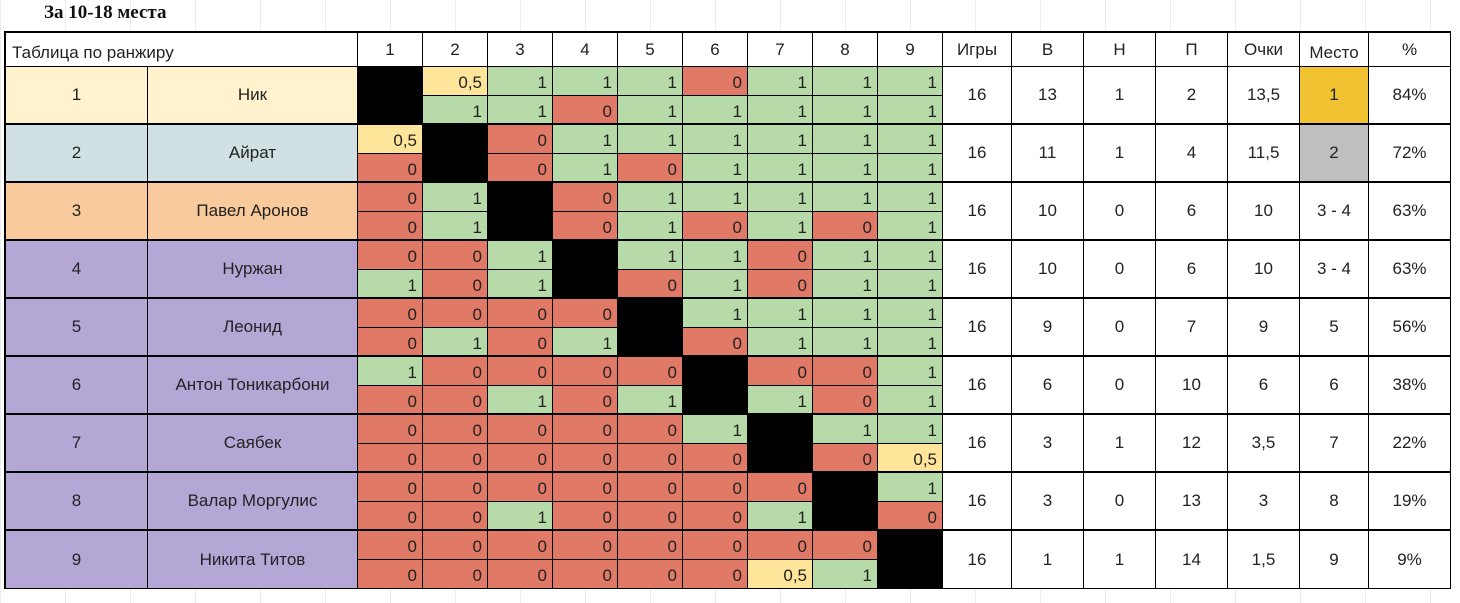 The width and height of the screenshot is (1460, 603). What do you see at coordinates (910, 50) in the screenshot?
I see `header-col-9: 9` at bounding box center [910, 50].